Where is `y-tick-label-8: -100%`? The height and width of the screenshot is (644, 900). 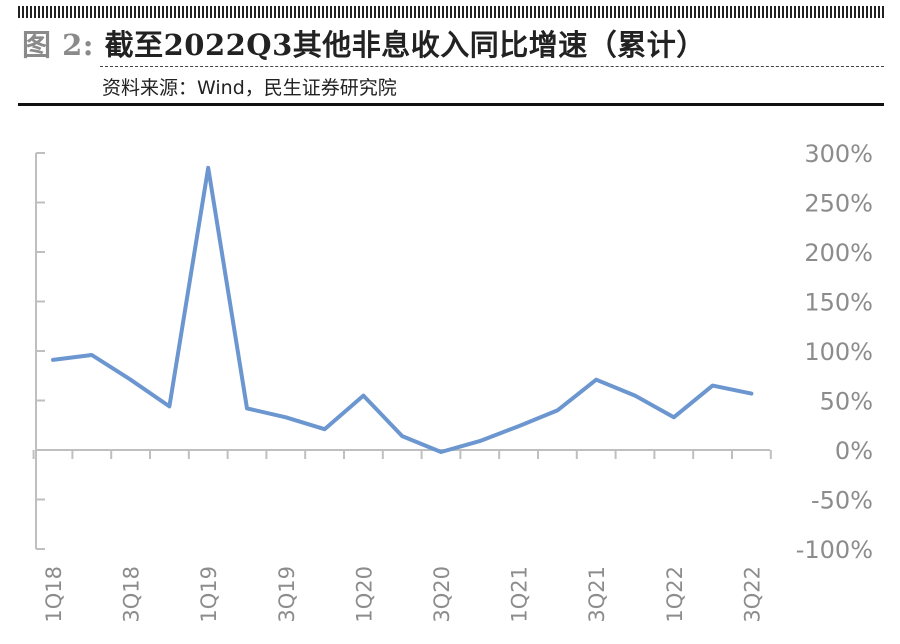 y-tick-label-8: -100% is located at coordinates (834, 550).